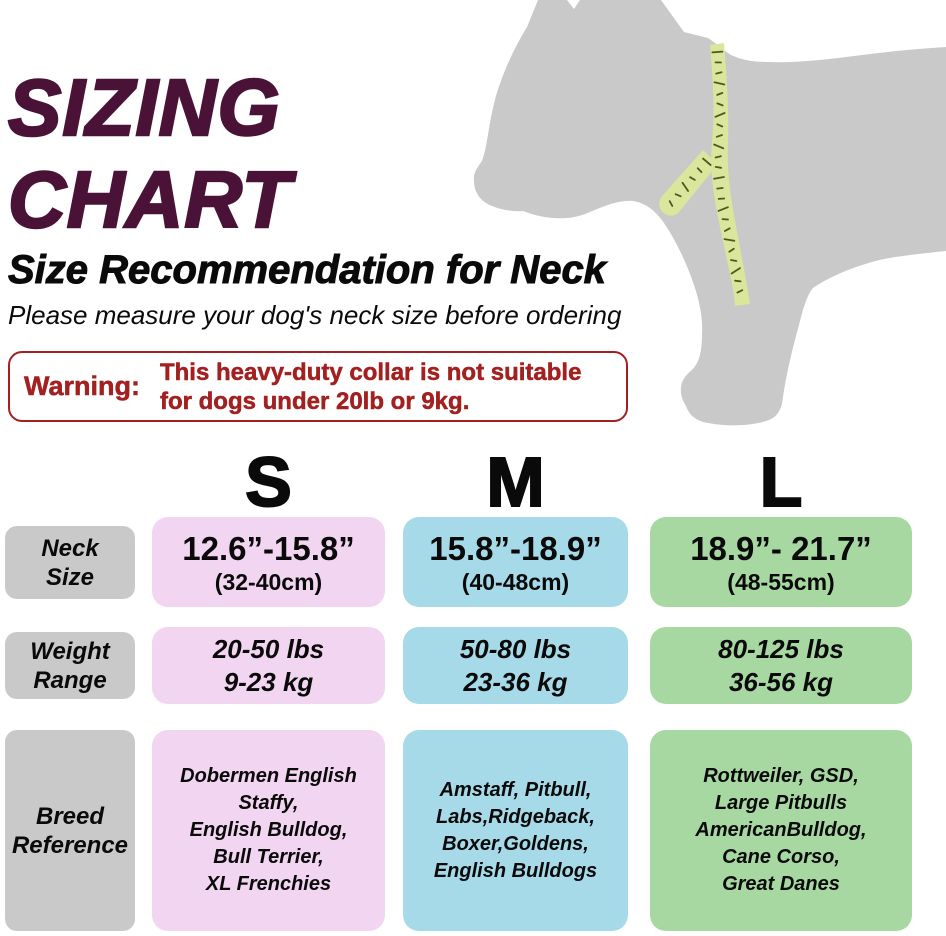 Image resolution: width=946 pixels, height=936 pixels. What do you see at coordinates (268, 482) in the screenshot?
I see `column-header-s: S` at bounding box center [268, 482].